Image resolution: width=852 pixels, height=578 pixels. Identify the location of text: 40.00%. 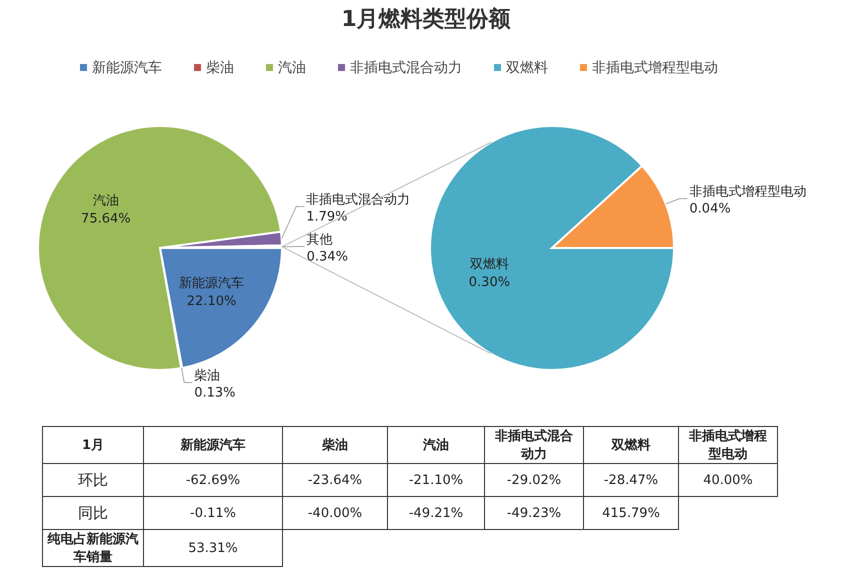
(728, 480).